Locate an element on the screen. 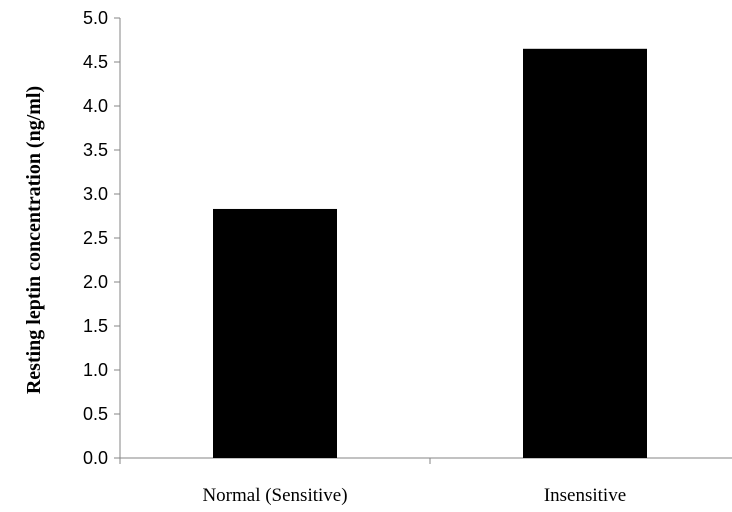 The image size is (732, 512). y-tick-label: 0.5 is located at coordinates (95, 414).